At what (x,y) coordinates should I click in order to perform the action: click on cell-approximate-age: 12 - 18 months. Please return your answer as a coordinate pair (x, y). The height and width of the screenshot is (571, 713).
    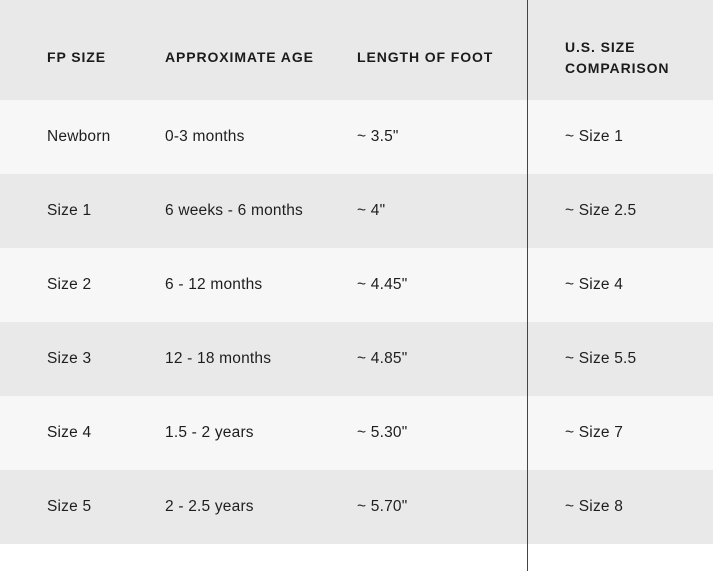
    Looking at the image, I should click on (218, 358).